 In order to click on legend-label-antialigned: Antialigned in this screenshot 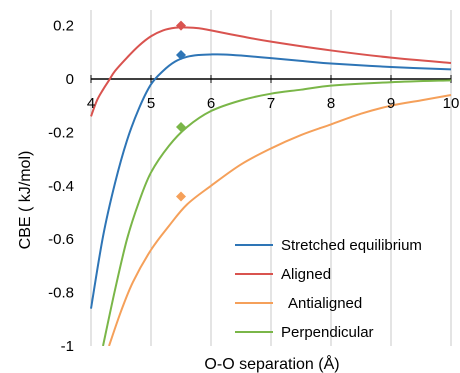, I will do `click(325, 303)`.